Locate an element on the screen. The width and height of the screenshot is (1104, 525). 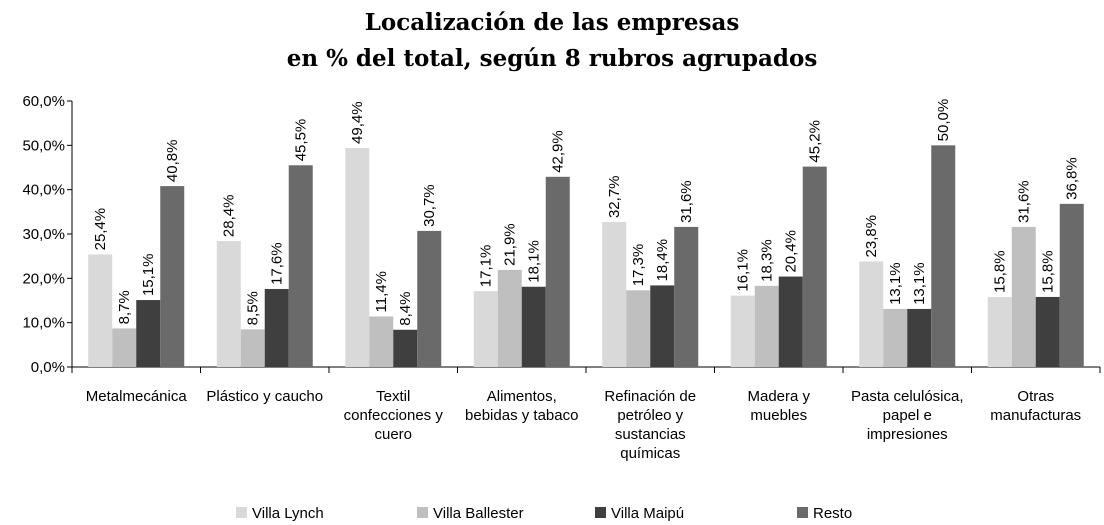
data-label: 50,0% is located at coordinates (943, 120).